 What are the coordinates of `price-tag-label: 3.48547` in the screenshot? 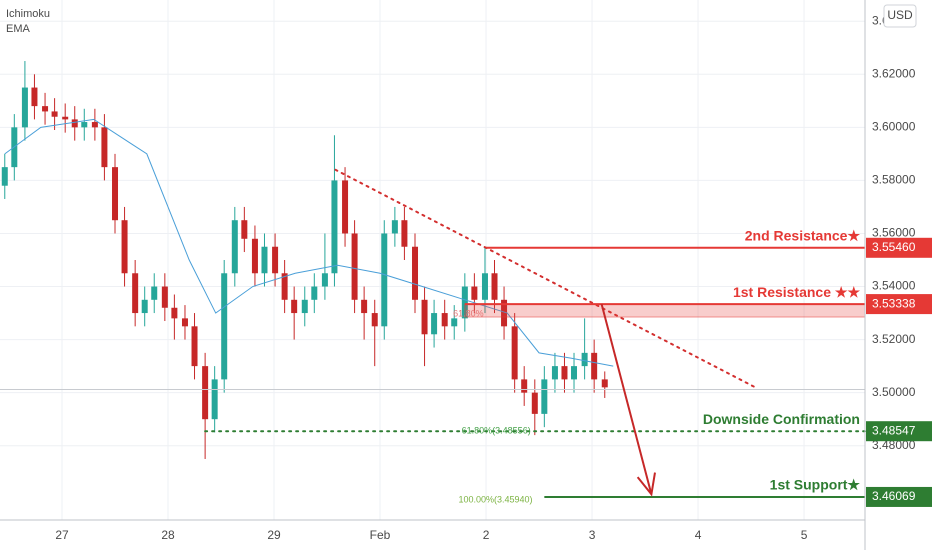 It's located at (894, 430).